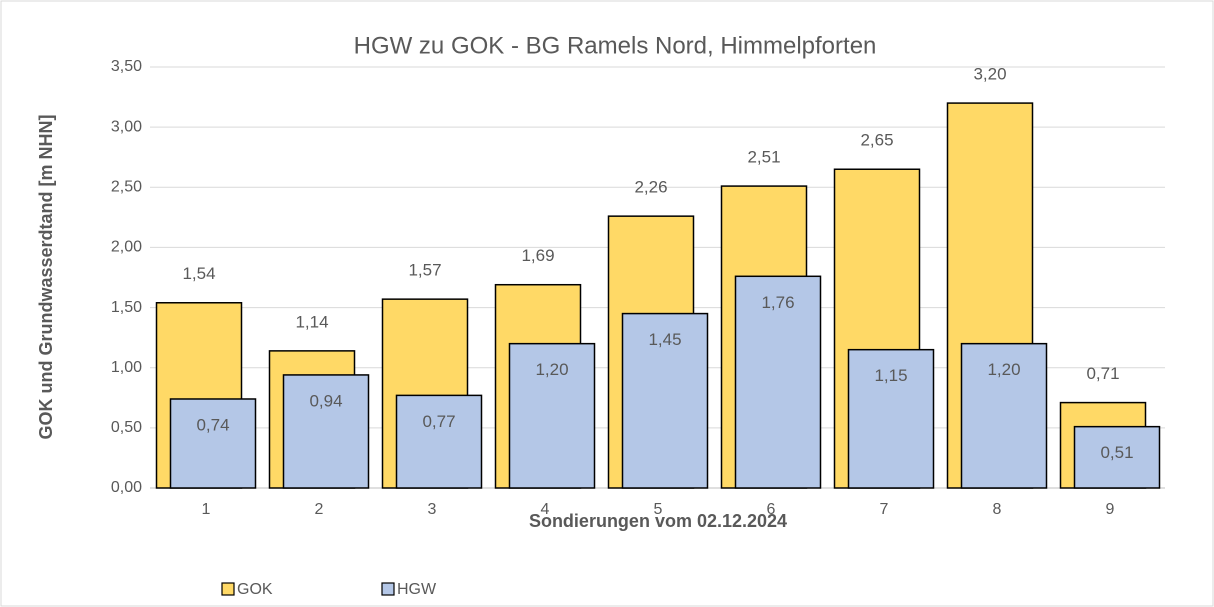 The height and width of the screenshot is (607, 1214). What do you see at coordinates (664, 339) in the screenshot?
I see `data-label: 1,45` at bounding box center [664, 339].